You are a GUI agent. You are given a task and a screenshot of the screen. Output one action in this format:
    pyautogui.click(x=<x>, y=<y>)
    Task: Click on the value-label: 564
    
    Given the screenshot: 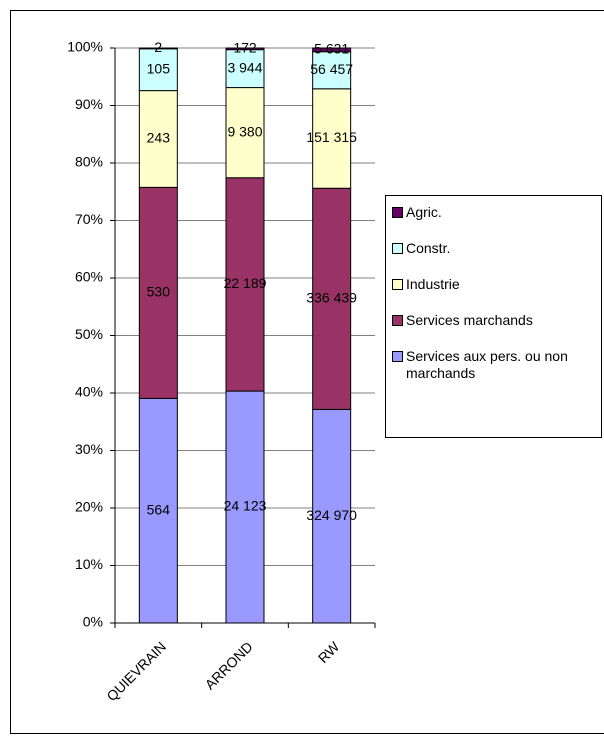 What is the action you would take?
    pyautogui.click(x=159, y=509)
    